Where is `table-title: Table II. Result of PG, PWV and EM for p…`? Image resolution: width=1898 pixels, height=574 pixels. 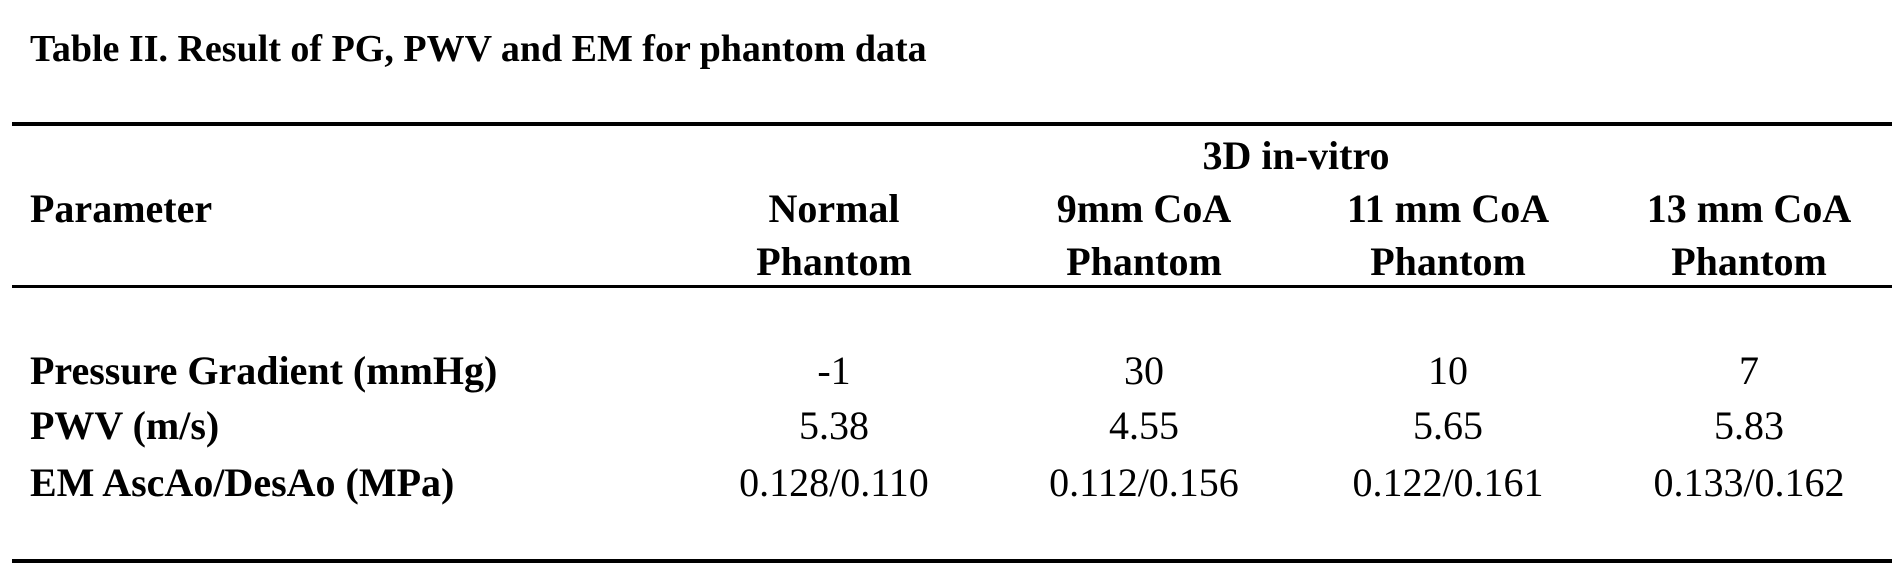
table-title: Table II. Result of PG, PWV and EM for p… is located at coordinates (478, 49).